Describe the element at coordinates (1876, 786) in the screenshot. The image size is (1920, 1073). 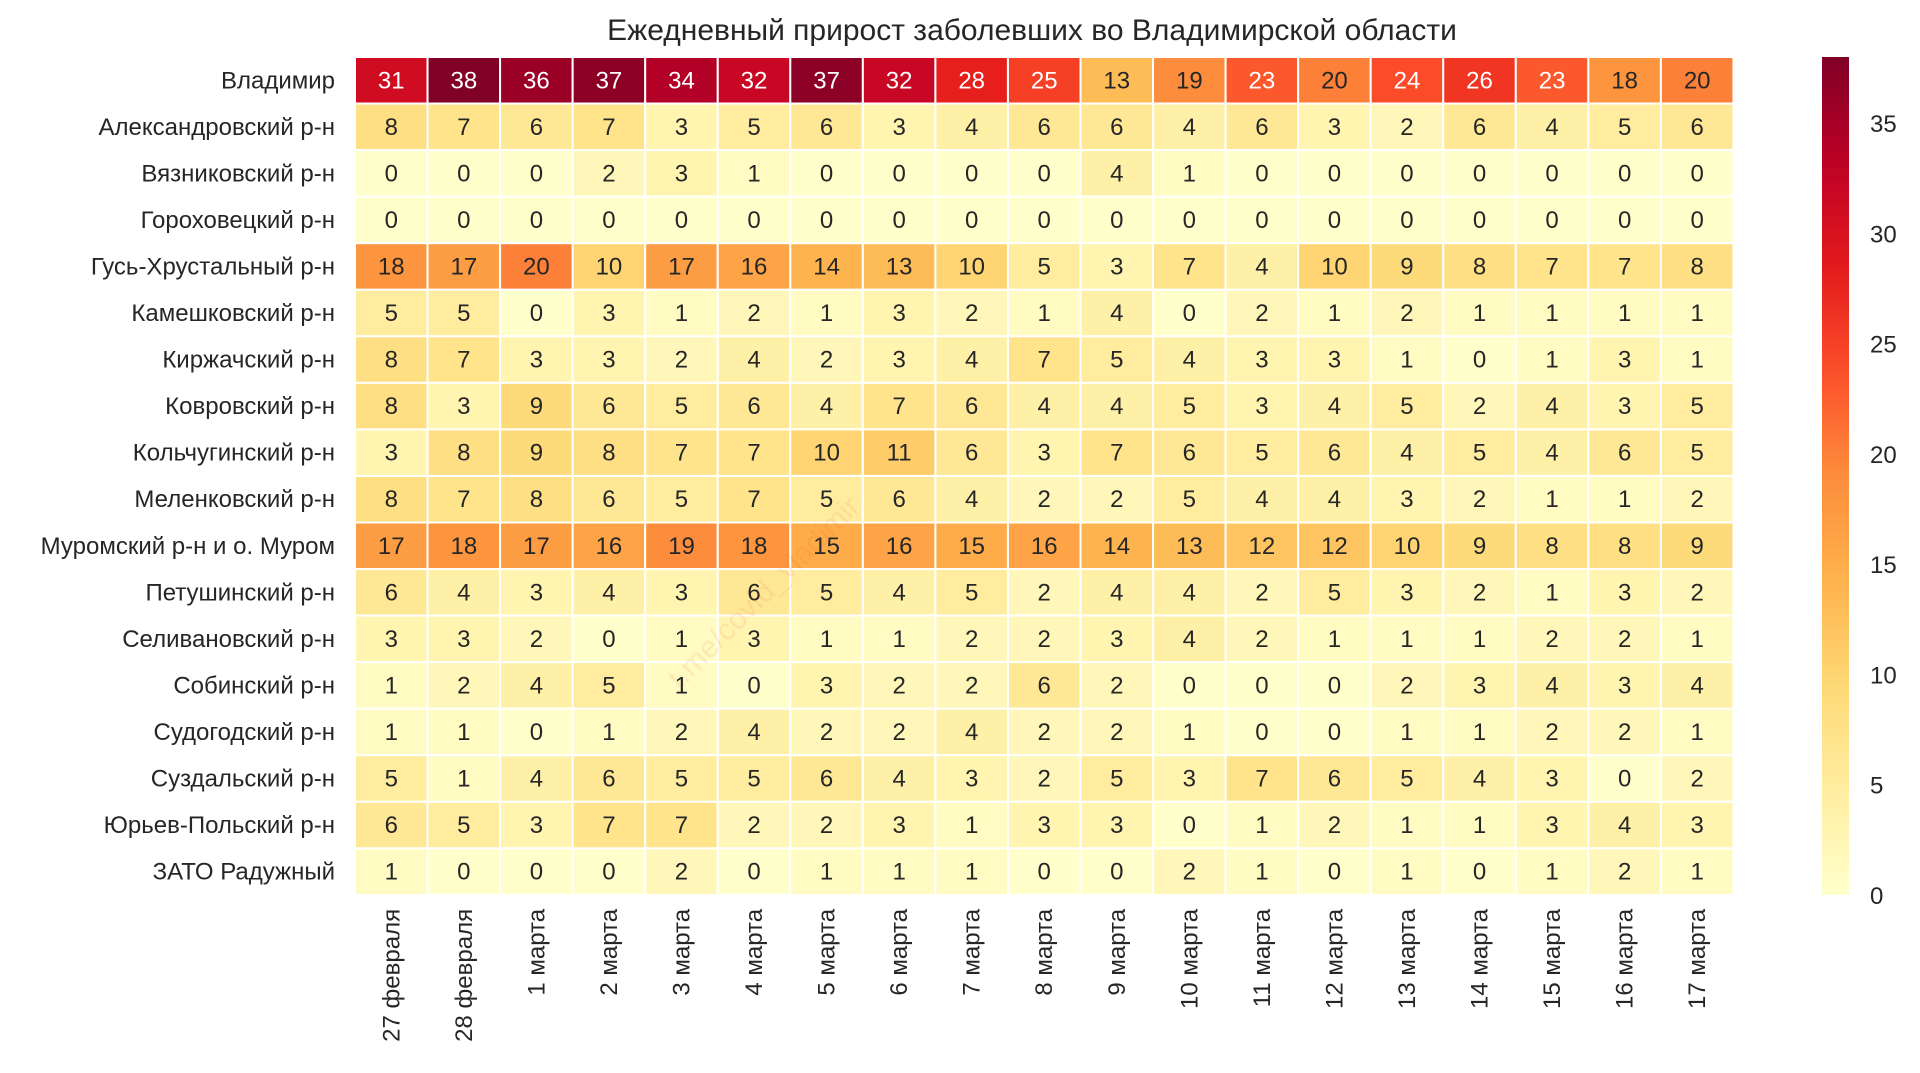
I see `colorbar-tick-label: 5` at that location.